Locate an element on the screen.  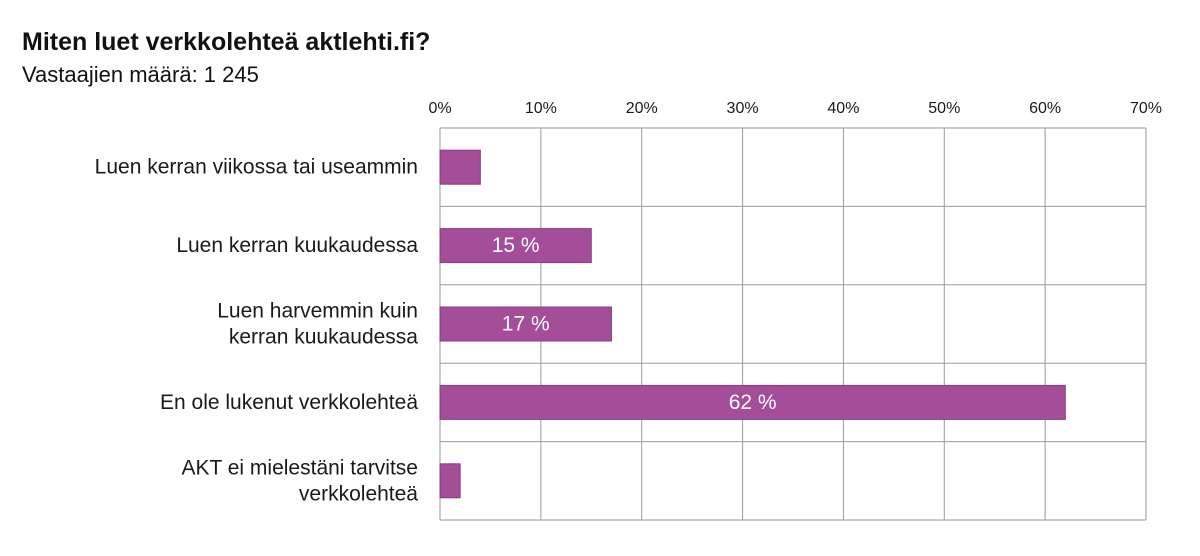
chart-title: Miten luet verkkolehteä aktlehti.fi? is located at coordinates (226, 42).